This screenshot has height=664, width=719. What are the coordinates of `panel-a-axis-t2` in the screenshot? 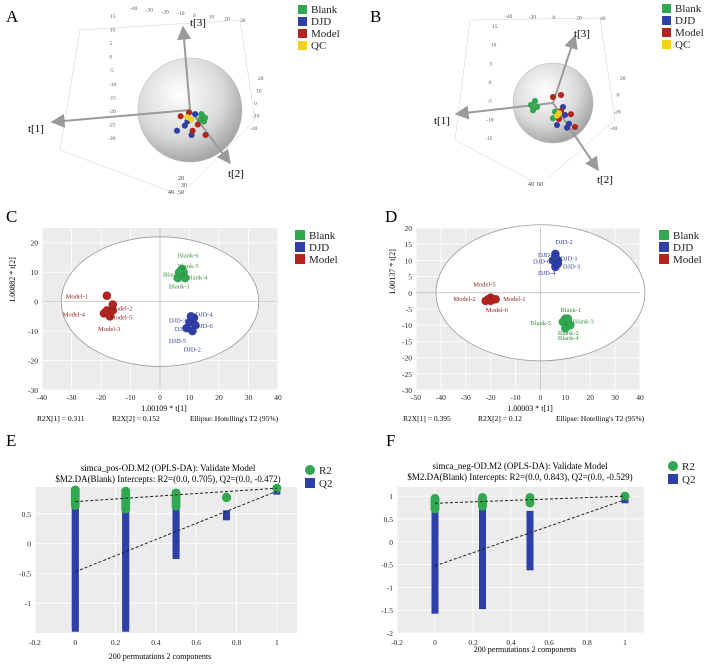 It's located at (210, 137).